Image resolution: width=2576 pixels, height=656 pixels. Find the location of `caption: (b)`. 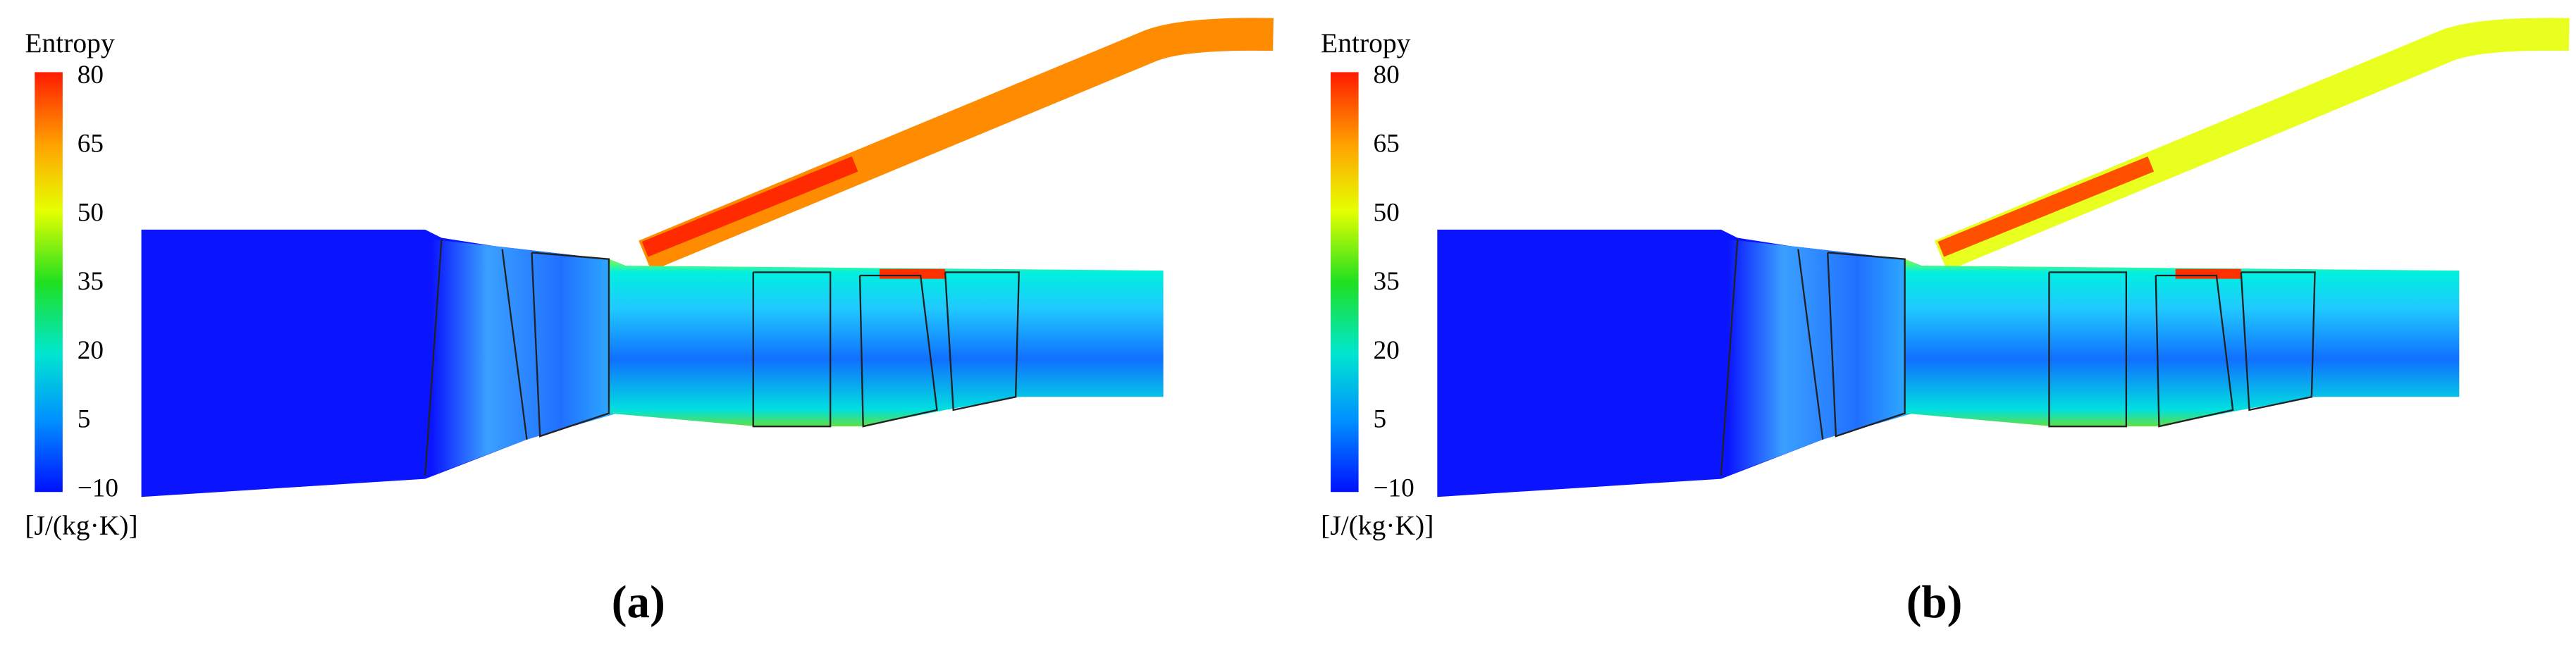

caption: (b) is located at coordinates (1934, 602).